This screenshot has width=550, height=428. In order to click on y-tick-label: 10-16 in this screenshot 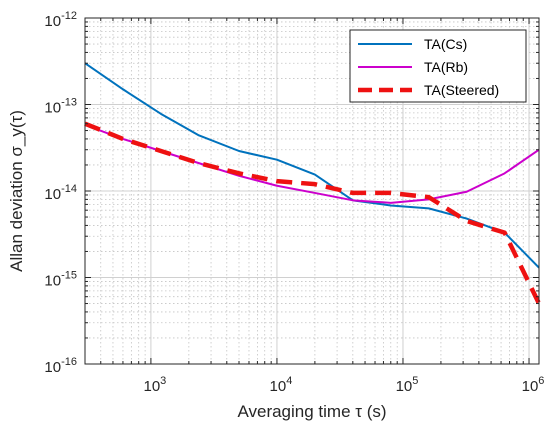, I will do `click(60, 366)`.